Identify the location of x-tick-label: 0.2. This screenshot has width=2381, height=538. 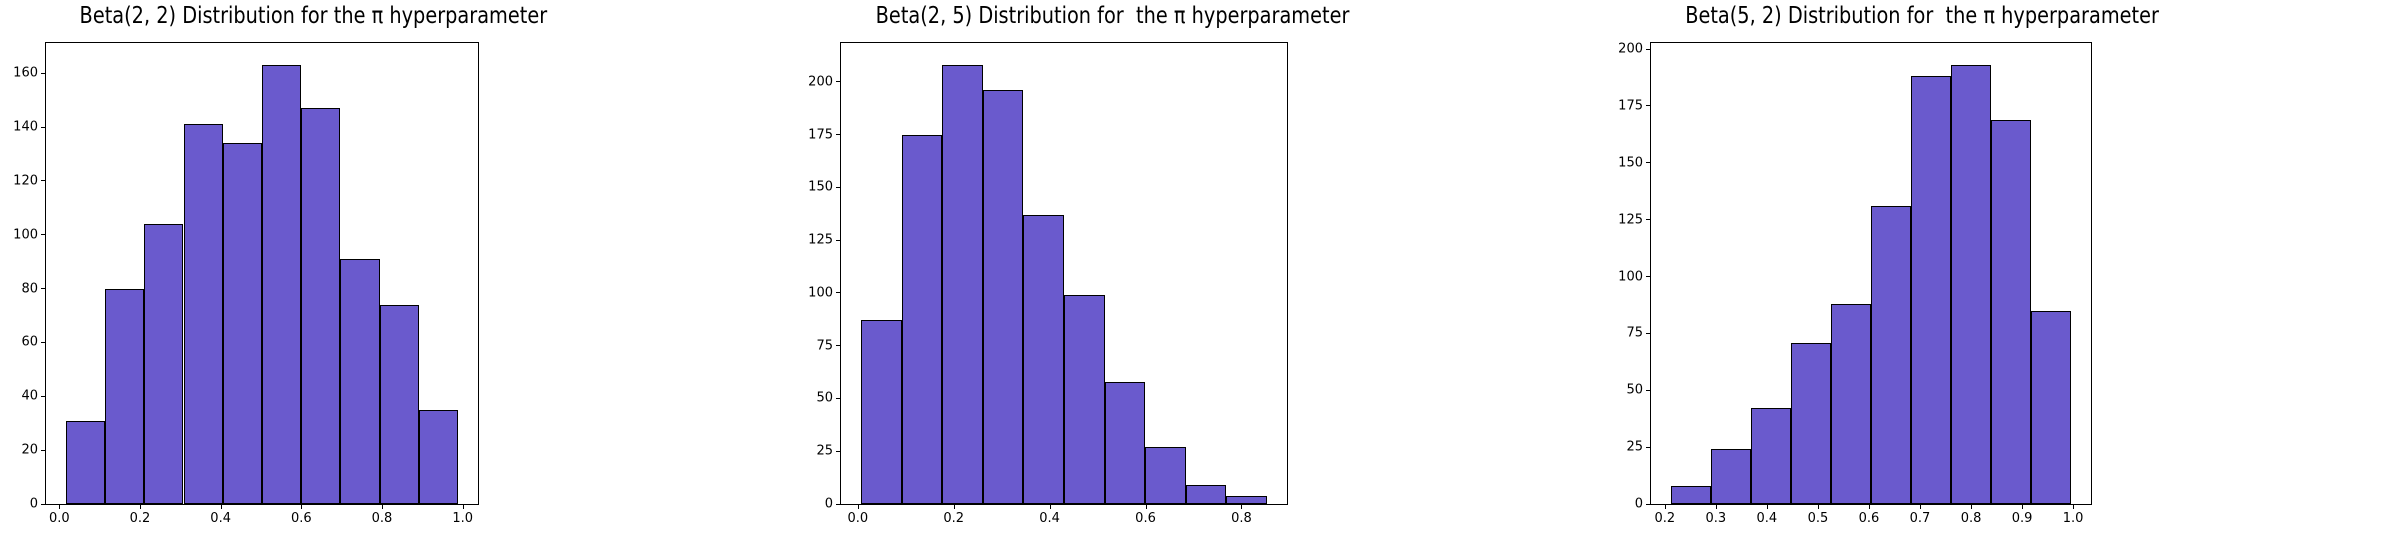
(140, 518).